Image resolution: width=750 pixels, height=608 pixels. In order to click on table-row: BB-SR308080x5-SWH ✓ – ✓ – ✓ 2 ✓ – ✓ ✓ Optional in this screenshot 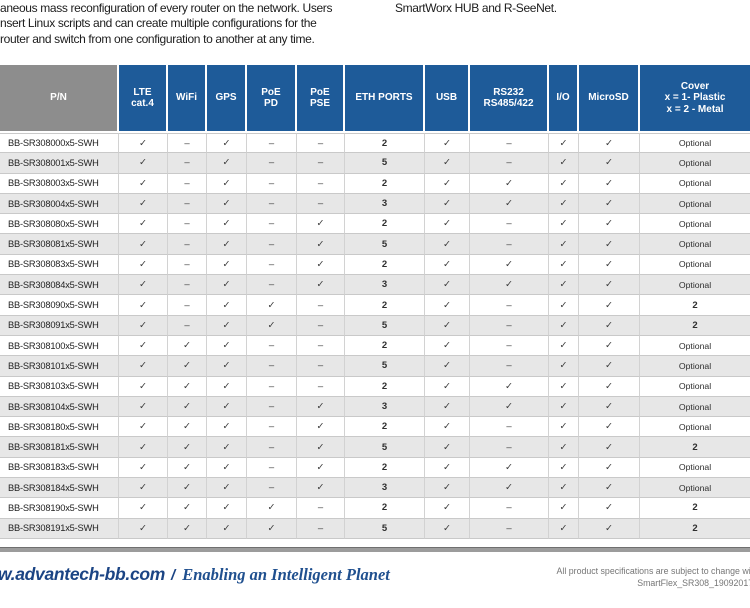, I will do `click(375, 224)`.